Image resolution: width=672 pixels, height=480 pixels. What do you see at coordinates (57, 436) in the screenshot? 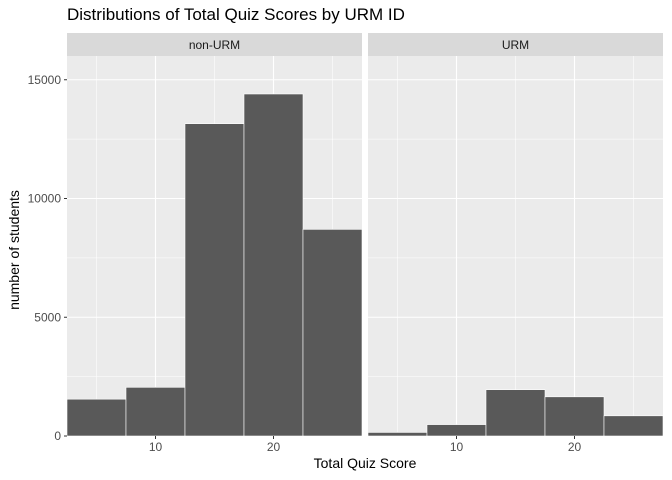
I see `y-tick-label: 0` at bounding box center [57, 436].